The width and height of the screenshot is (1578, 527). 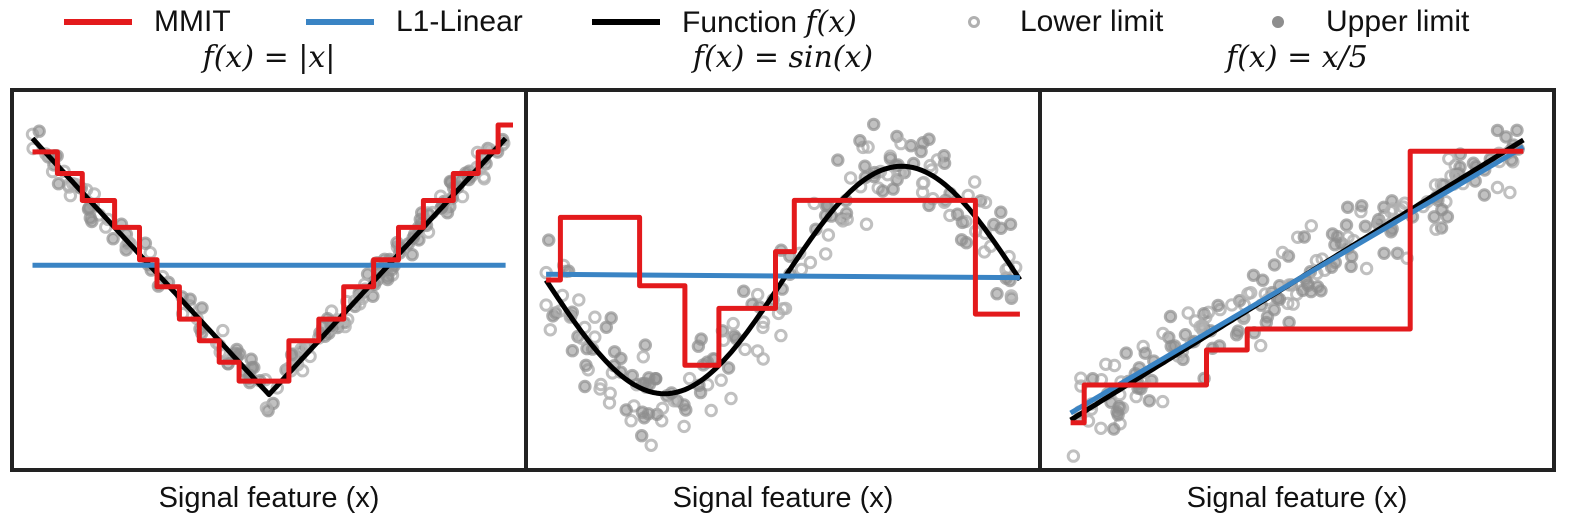 I want to click on legend-item-l1-linear: L1-Linear, so click(x=414, y=22).